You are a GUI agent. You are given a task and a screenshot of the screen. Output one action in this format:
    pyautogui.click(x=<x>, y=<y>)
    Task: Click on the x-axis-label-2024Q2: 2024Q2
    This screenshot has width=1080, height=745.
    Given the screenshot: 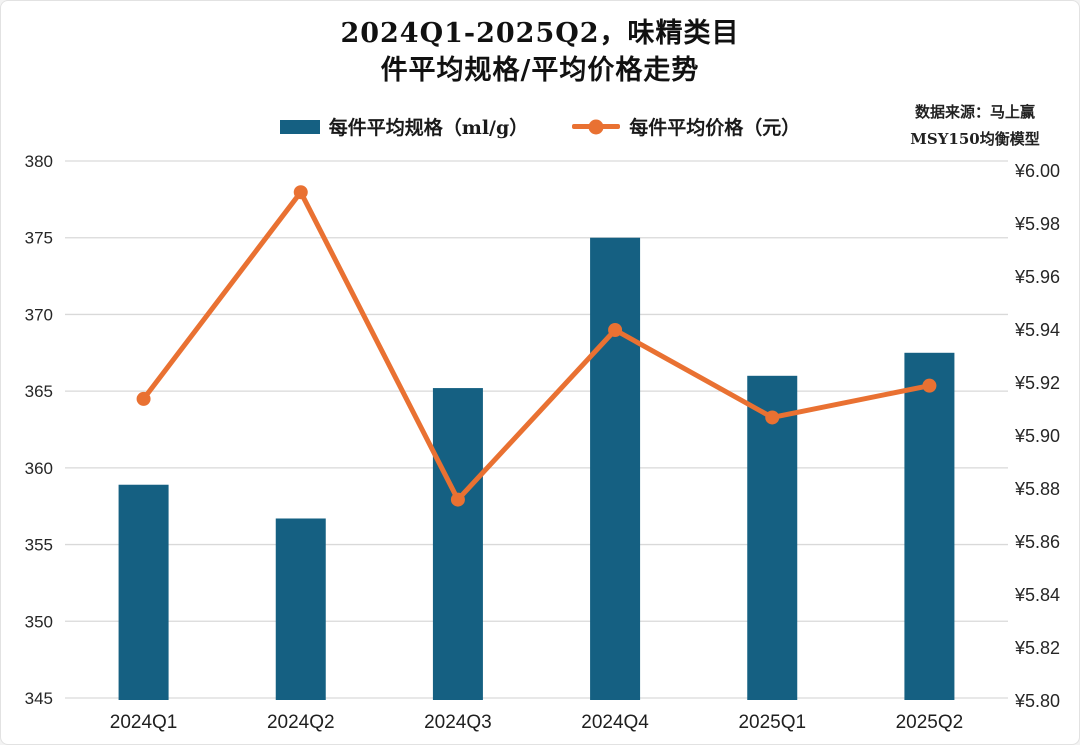 What is the action you would take?
    pyautogui.click(x=301, y=722)
    